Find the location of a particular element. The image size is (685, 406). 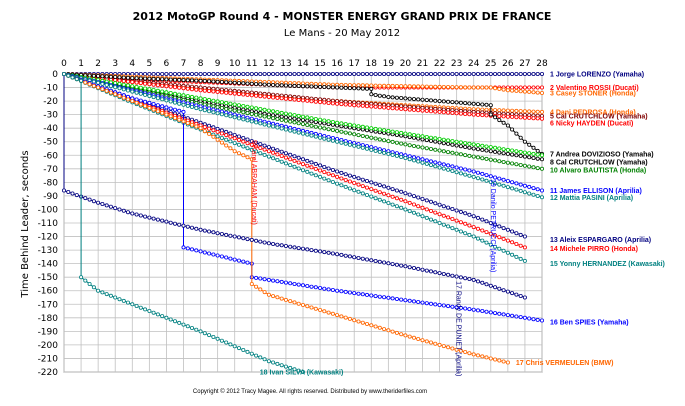

x-tick-label: 9 is located at coordinates (218, 64).